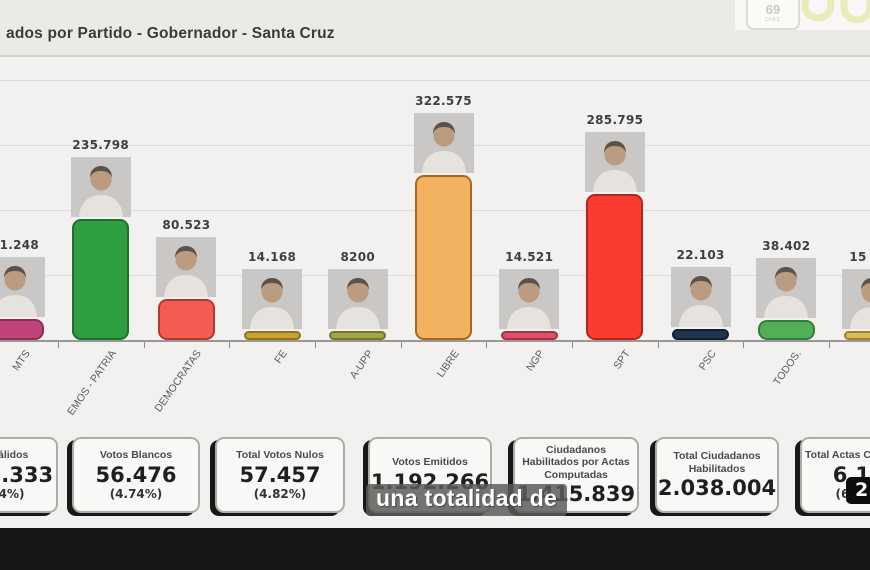  What do you see at coordinates (178, 381) in the screenshot?
I see `axis-label-democratas: DEMOCRATAS` at bounding box center [178, 381].